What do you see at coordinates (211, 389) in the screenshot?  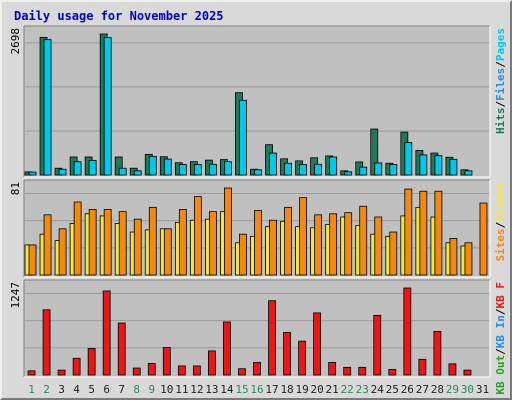 I see `day-label: 13` at bounding box center [211, 389].